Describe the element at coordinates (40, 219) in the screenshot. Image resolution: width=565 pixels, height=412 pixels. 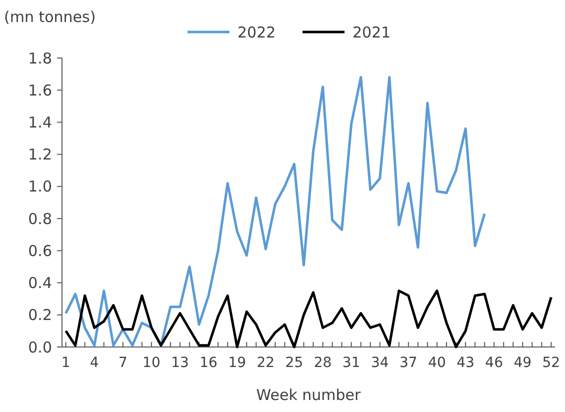
I see `y-tick-label: 0.8` at that location.